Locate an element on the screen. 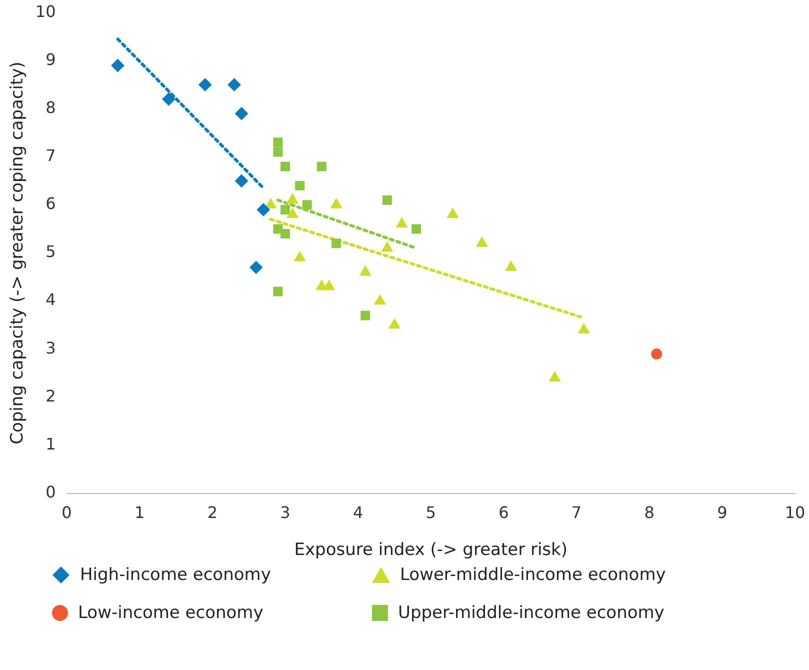 This screenshot has width=809, height=670. y-tick-label: 4 is located at coordinates (51, 300).